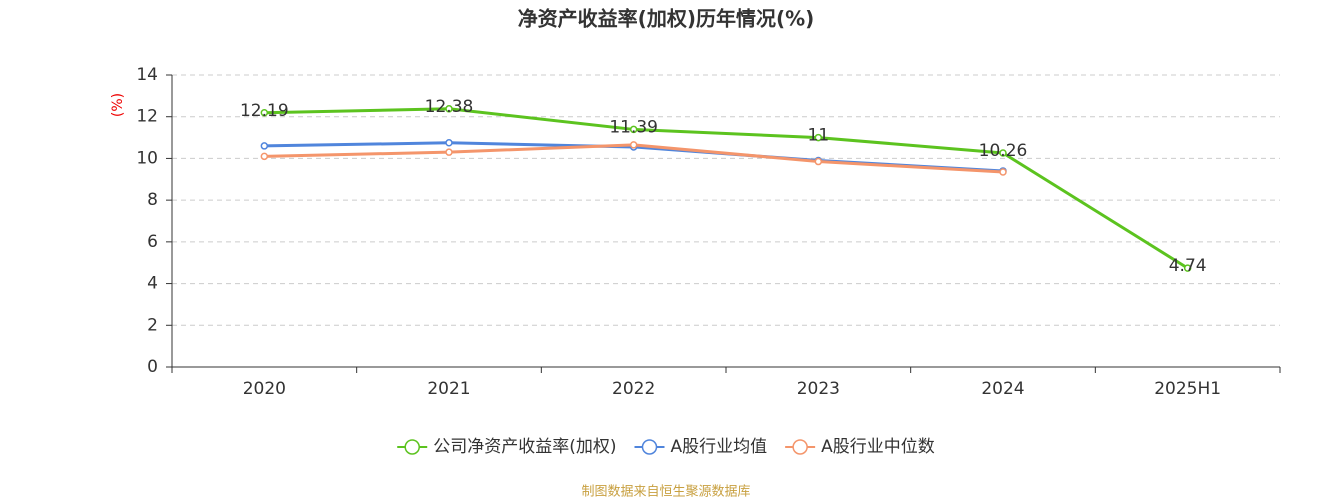  I want to click on y-tick-label: 6, so click(152, 242).